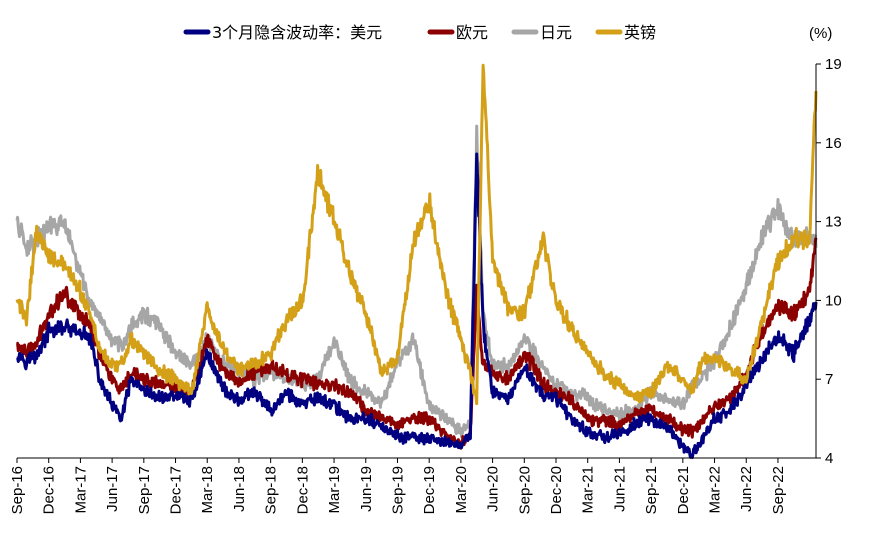  Describe the element at coordinates (588, 490) in the screenshot. I see `x-tick-label: Mar-21` at that location.